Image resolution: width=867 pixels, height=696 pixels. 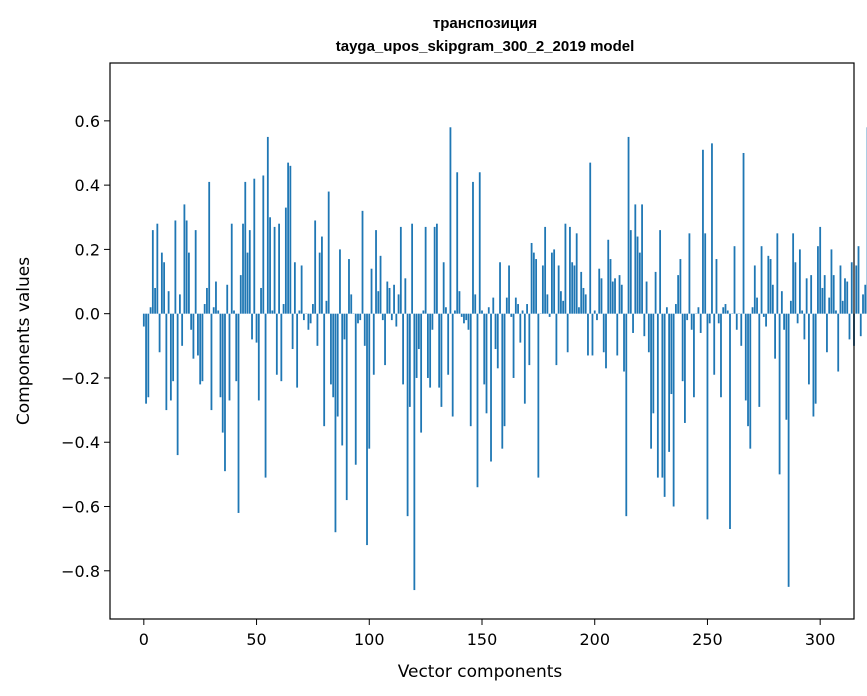 I want to click on x-tick-label: 0, so click(x=144, y=639).